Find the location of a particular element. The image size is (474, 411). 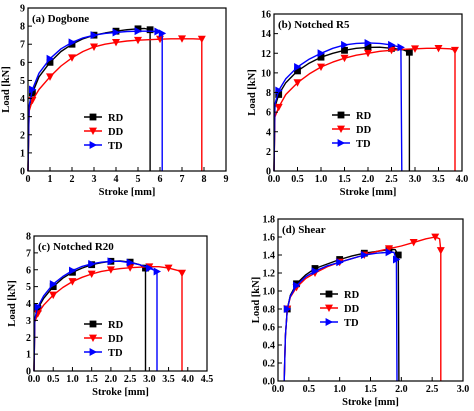

x-tick-label: 4 is located at coordinates (116, 179).